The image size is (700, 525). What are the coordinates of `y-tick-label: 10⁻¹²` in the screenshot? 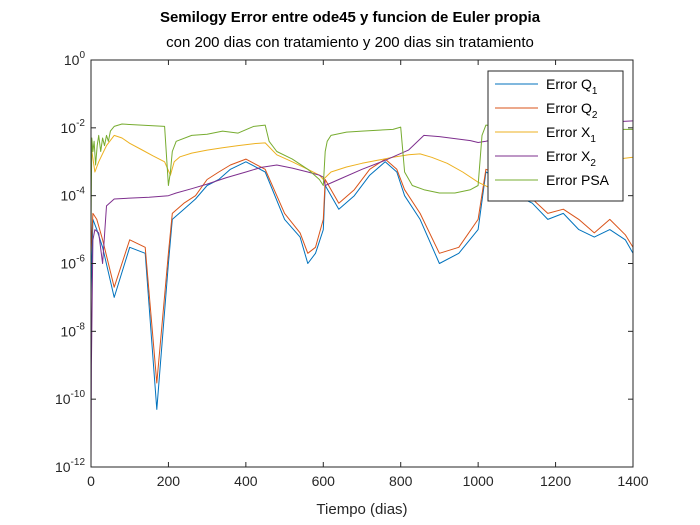 It's located at (70, 466).